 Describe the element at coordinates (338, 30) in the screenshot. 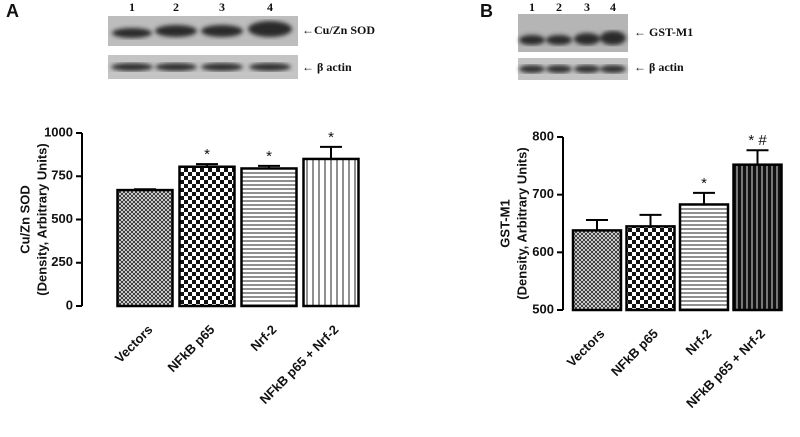

I see `blot-label: ←Cu/Zn SOD` at that location.